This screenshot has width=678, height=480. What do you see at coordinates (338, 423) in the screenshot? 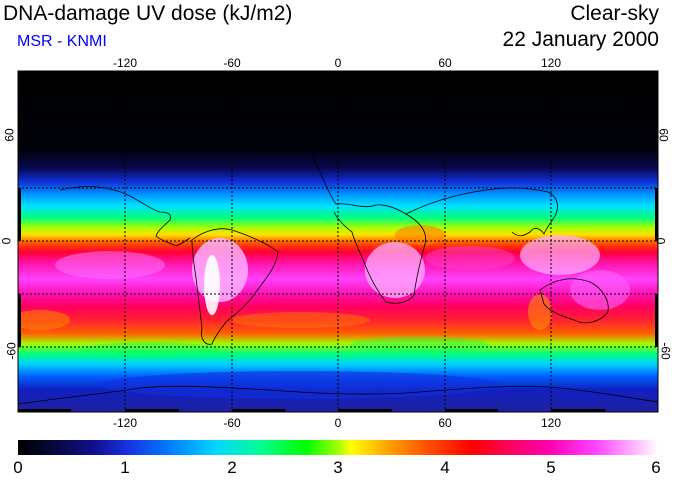
I see `lon-label-bottom: 0` at bounding box center [338, 423].